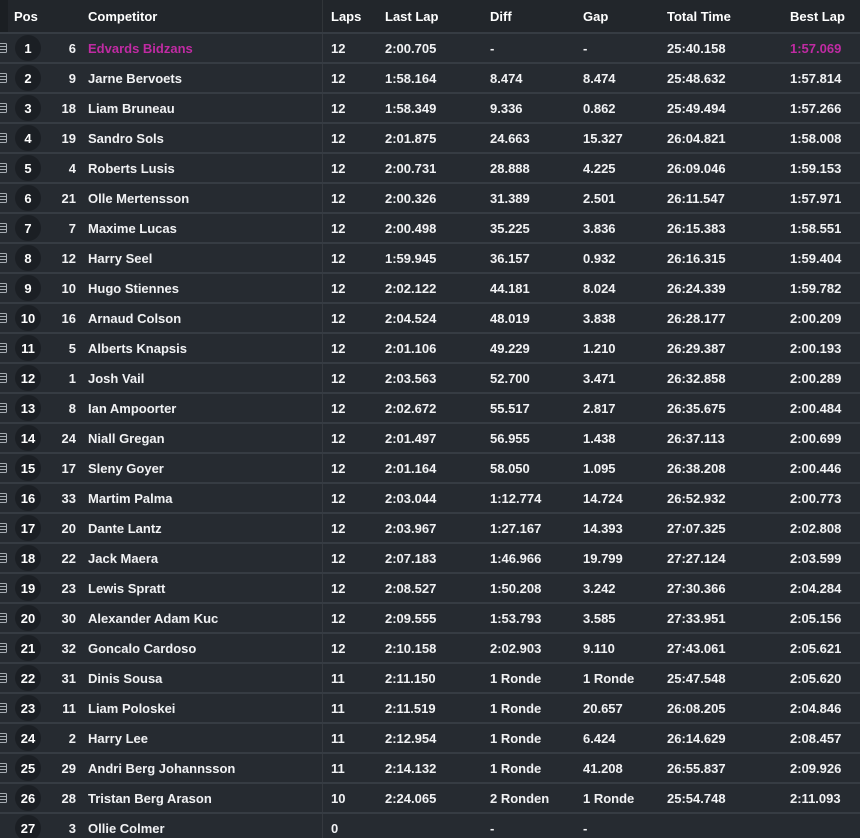 The height and width of the screenshot is (838, 860). Describe the element at coordinates (510, 228) in the screenshot. I see `diff-value: 35.225` at that location.